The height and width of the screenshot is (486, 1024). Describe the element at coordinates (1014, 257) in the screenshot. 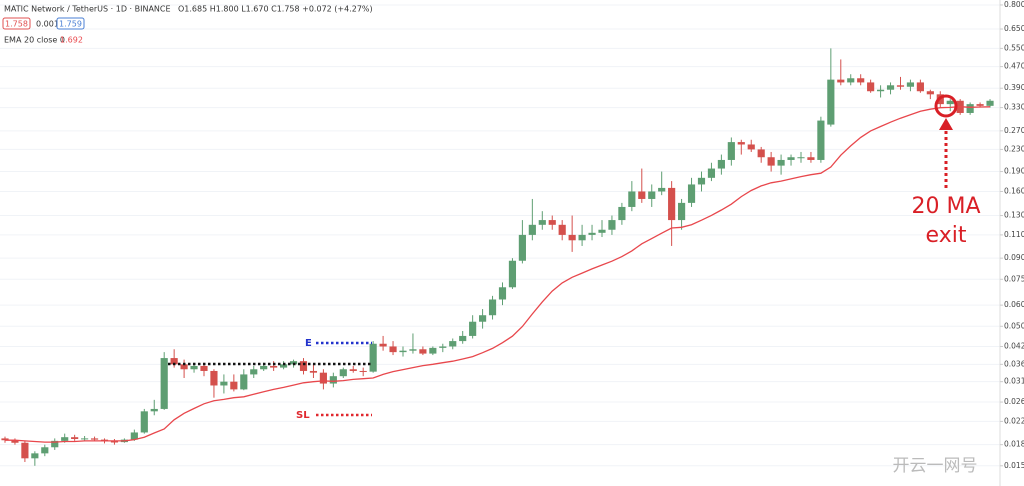

I see `y-tick-label: 0.090` at that location.